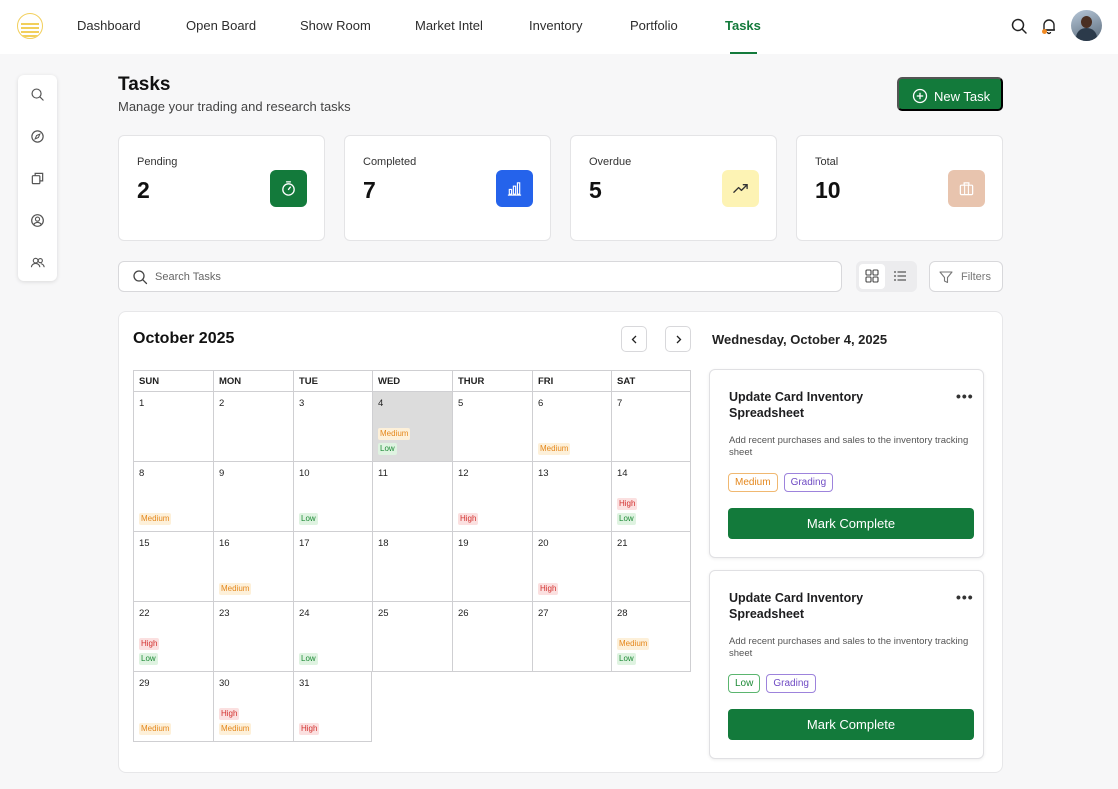 The height and width of the screenshot is (789, 1118). Describe the element at coordinates (654, 25) in the screenshot. I see `nav-item-portfolio: Portfolio` at that location.